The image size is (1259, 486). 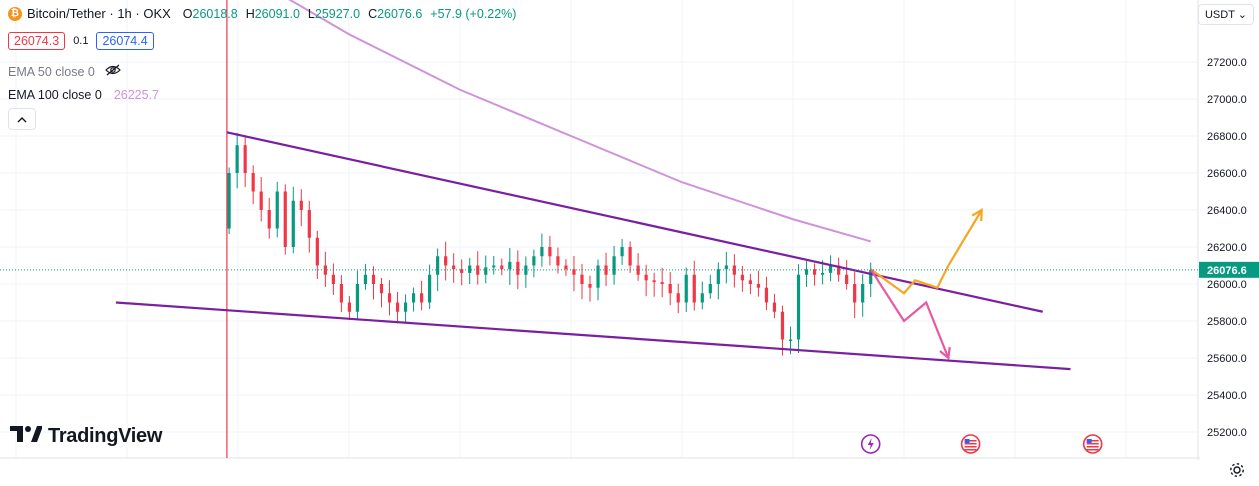 I want to click on ema50-legend: EMA 50 close 0, so click(x=64, y=71).